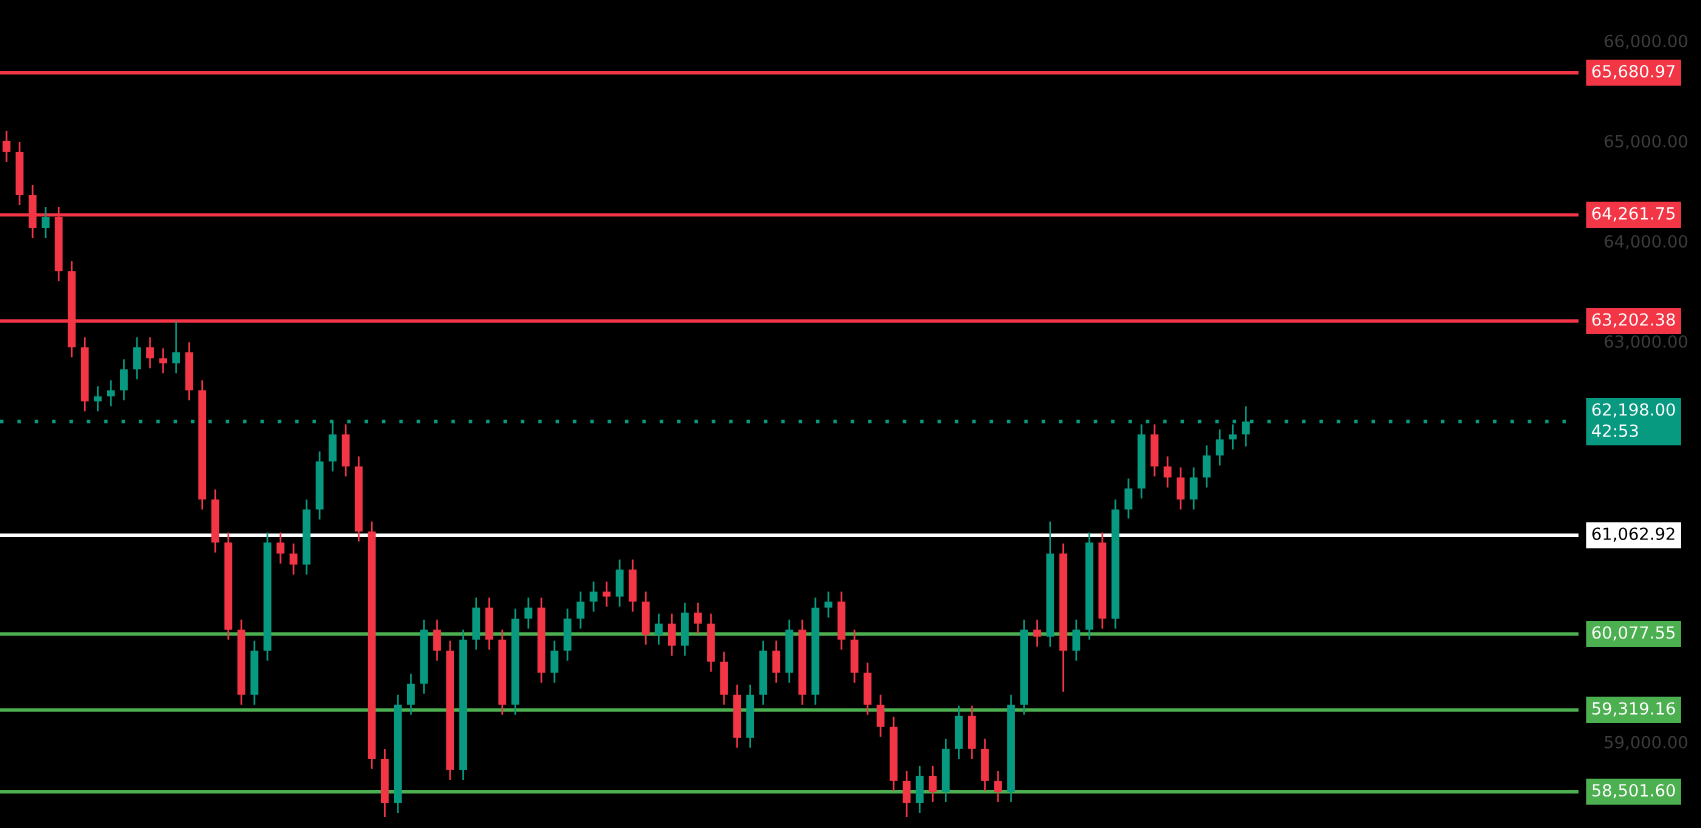  I want to click on ref-line-label: 65,680.97, so click(1633, 72).